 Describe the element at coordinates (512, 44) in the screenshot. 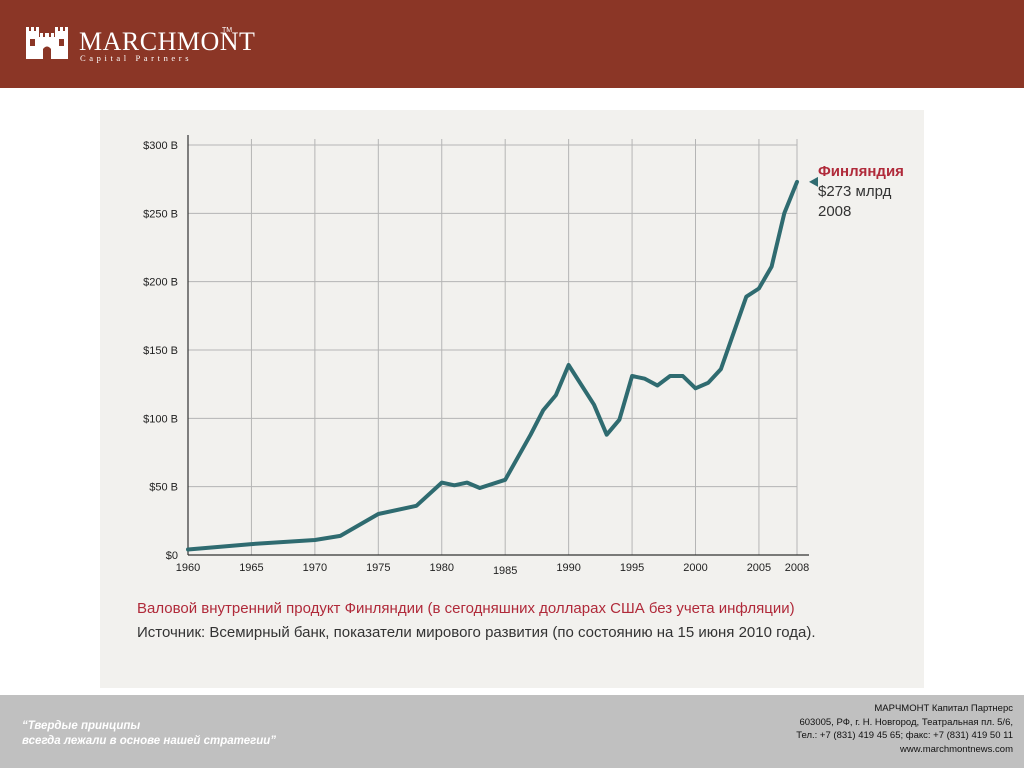

I see `header-bar: MARCHMONT TM Capital Partners` at that location.